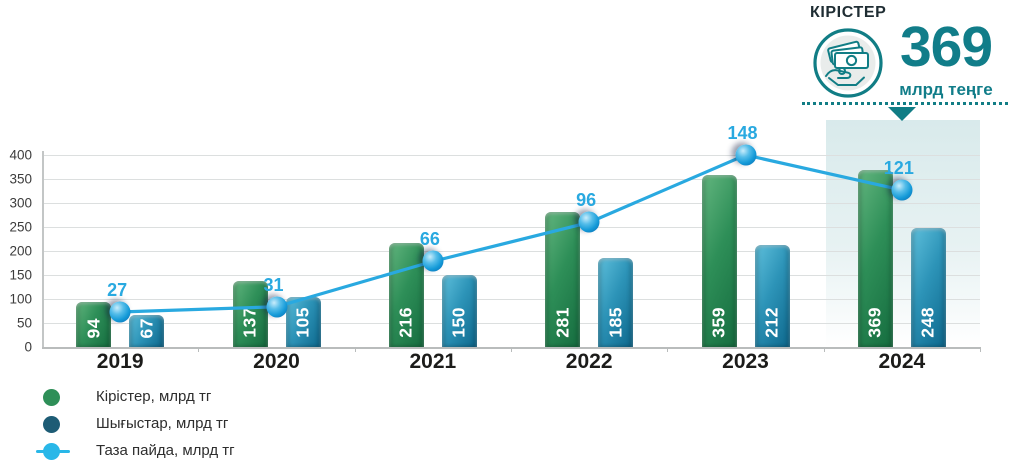 This screenshot has width=1014, height=467. What do you see at coordinates (902, 361) in the screenshot?
I see `x-axis-label-2024: 2024` at bounding box center [902, 361].